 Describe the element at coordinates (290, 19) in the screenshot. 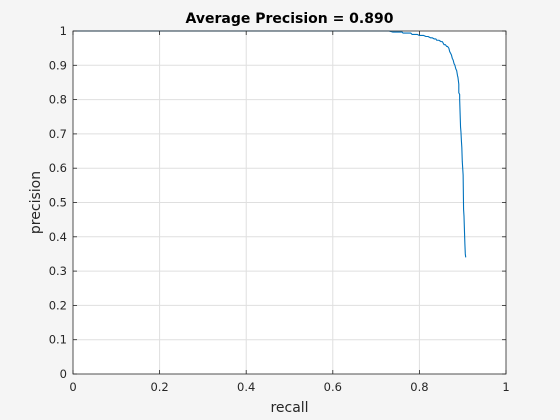

I see `chart-title: Average Precision = 0.890` at that location.